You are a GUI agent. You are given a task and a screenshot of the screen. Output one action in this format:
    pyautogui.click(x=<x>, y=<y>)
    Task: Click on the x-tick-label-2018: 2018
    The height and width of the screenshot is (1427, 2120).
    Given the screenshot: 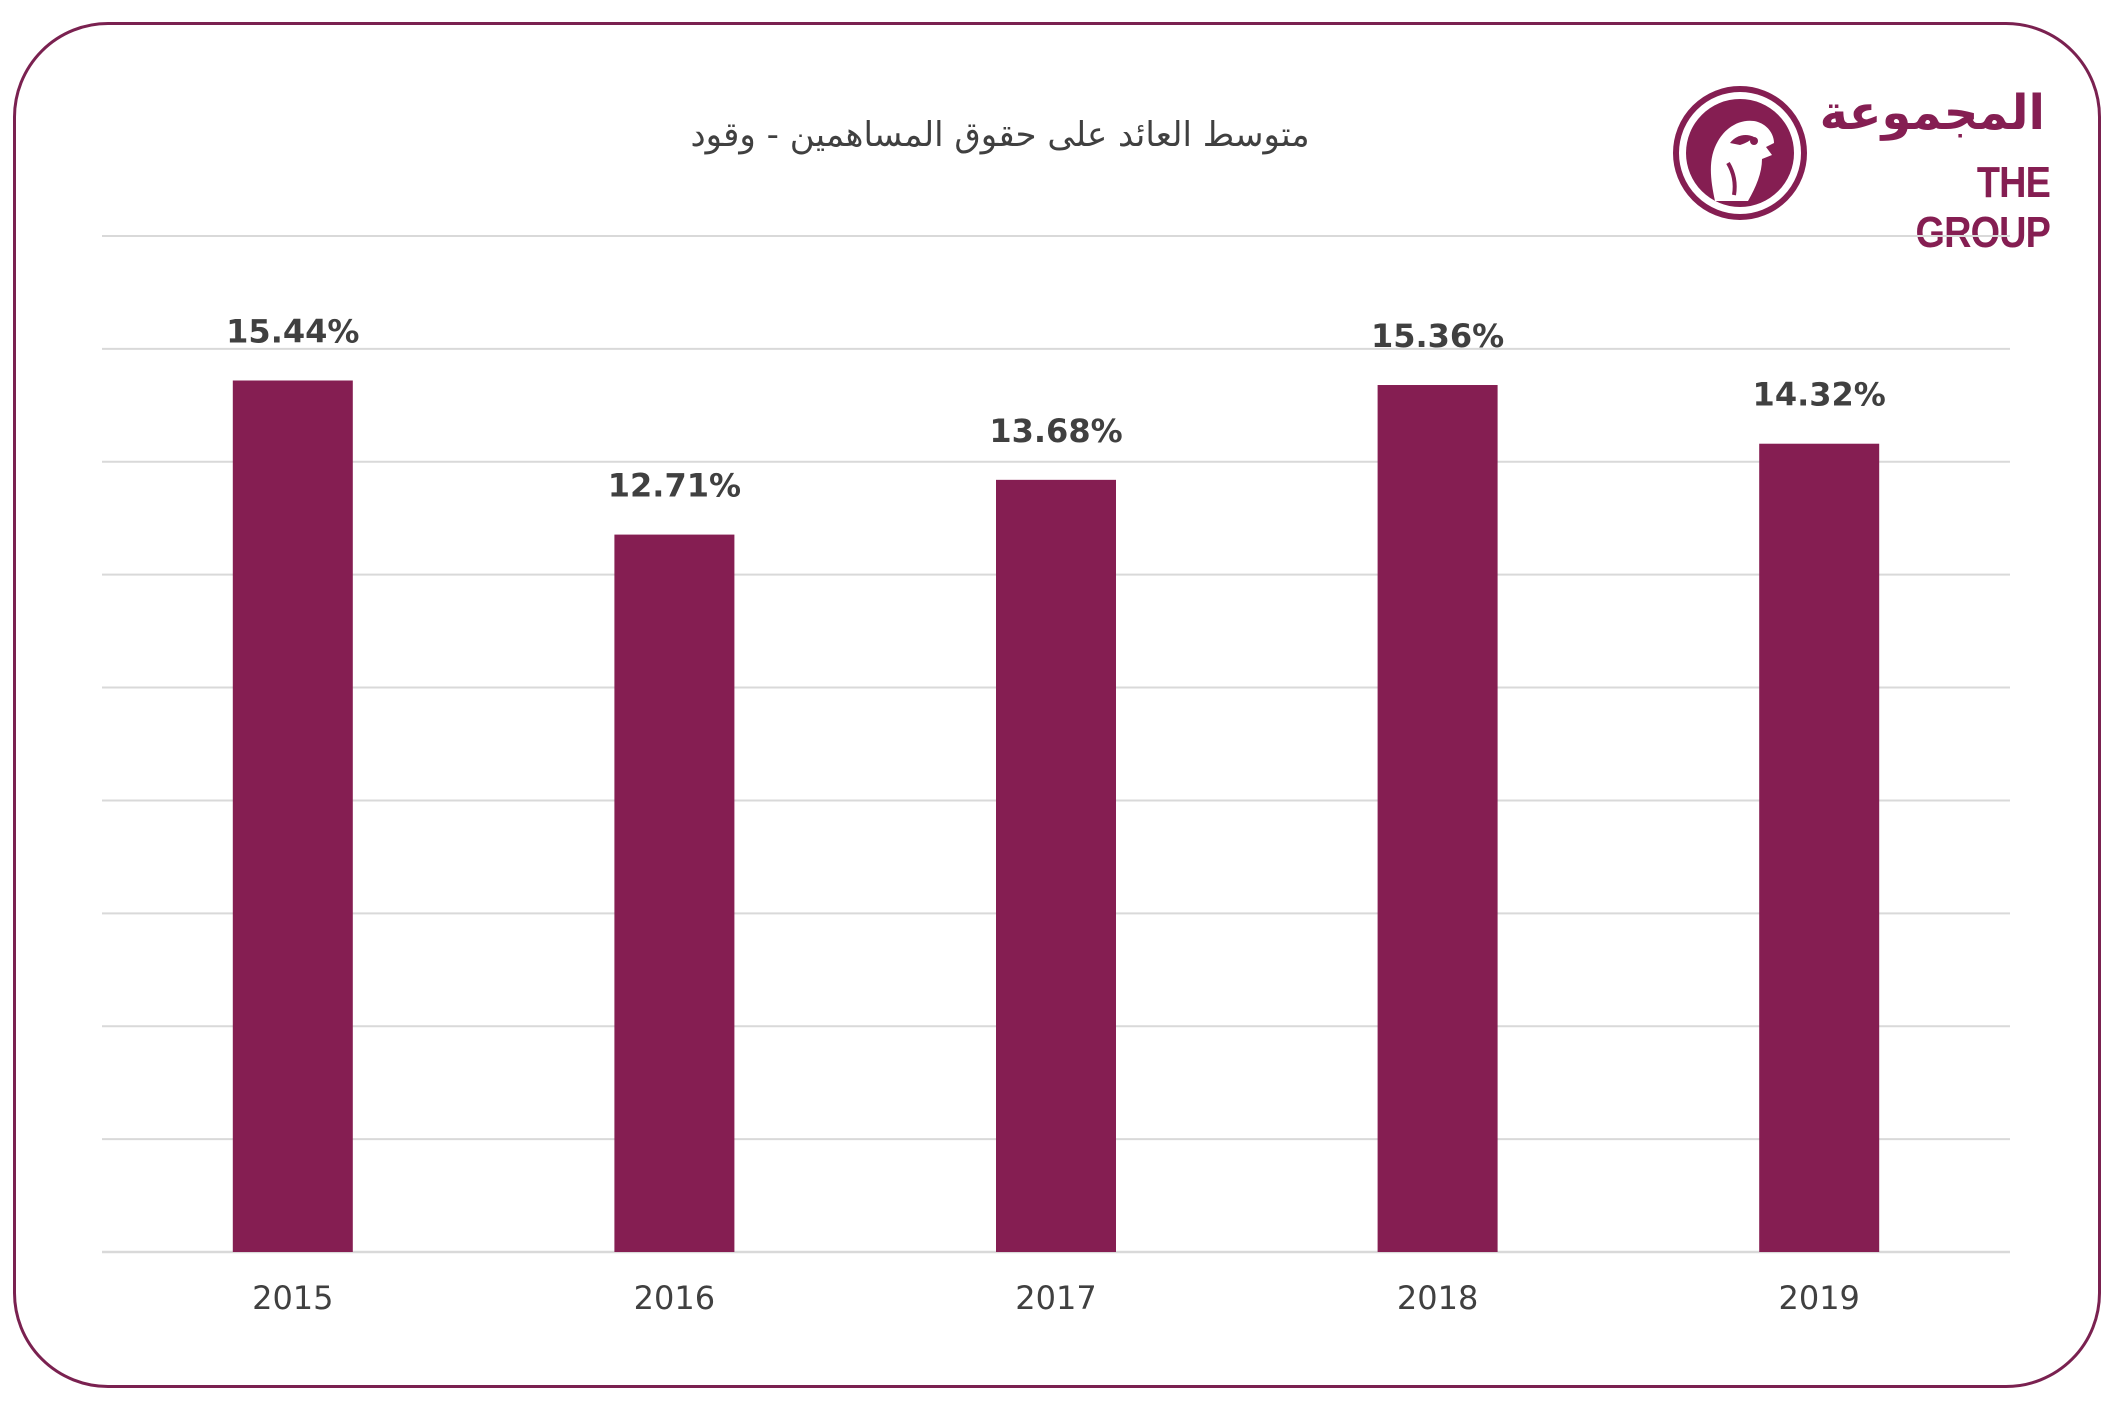 What is the action you would take?
    pyautogui.click(x=1437, y=1298)
    